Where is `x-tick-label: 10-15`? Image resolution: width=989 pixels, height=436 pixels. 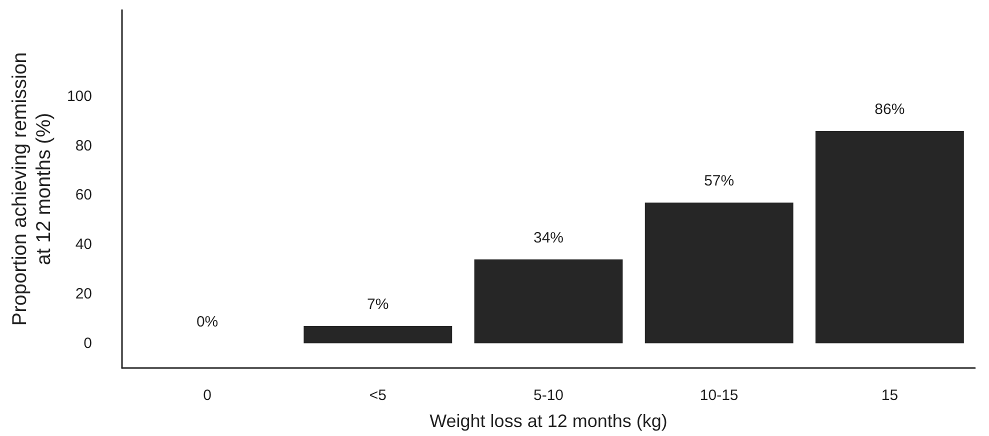
x-tick-label: 10-15 is located at coordinates (719, 395).